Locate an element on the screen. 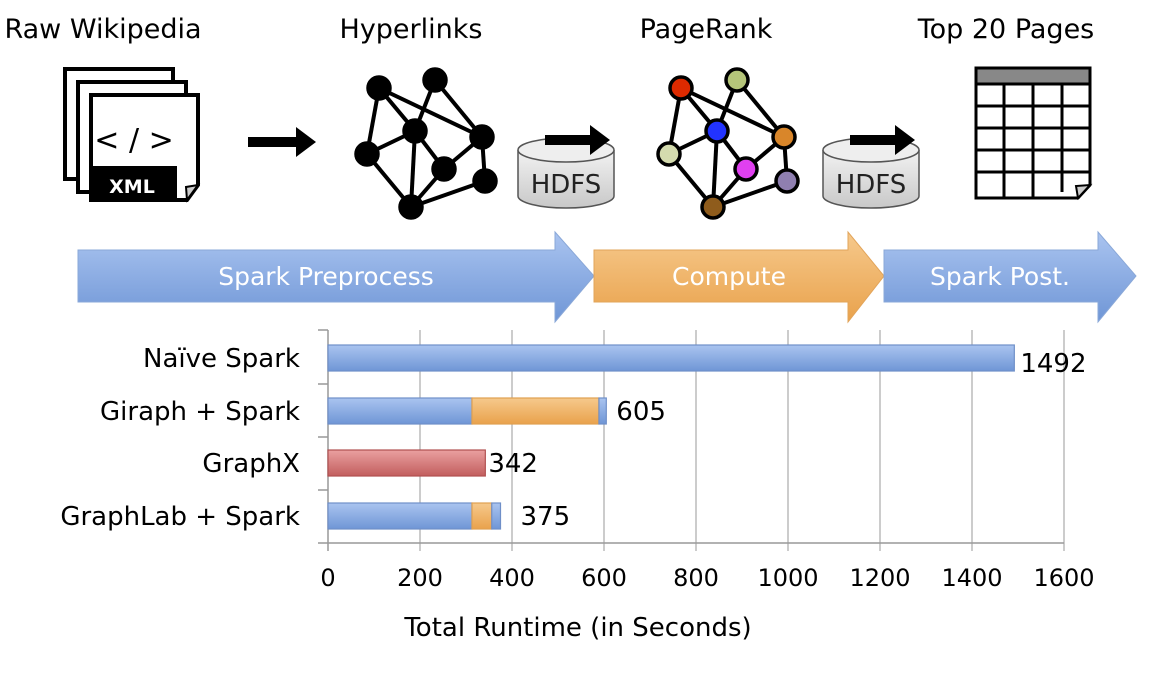 The width and height of the screenshot is (1156, 677). x-tick-label: 0 is located at coordinates (327, 578).